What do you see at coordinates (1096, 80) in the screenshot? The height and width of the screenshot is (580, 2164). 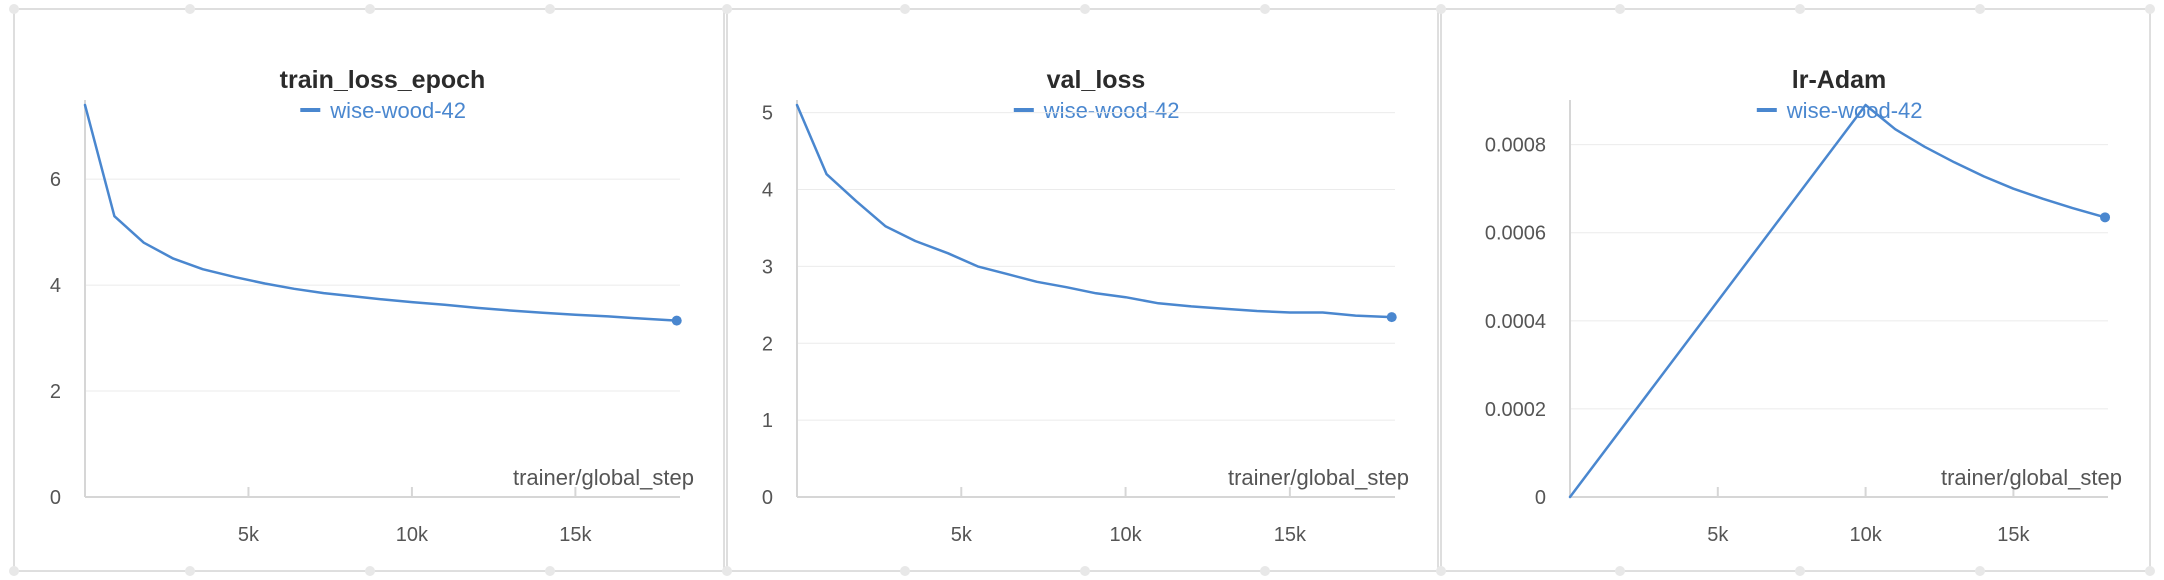 I see `chart-title: val_loss` at bounding box center [1096, 80].